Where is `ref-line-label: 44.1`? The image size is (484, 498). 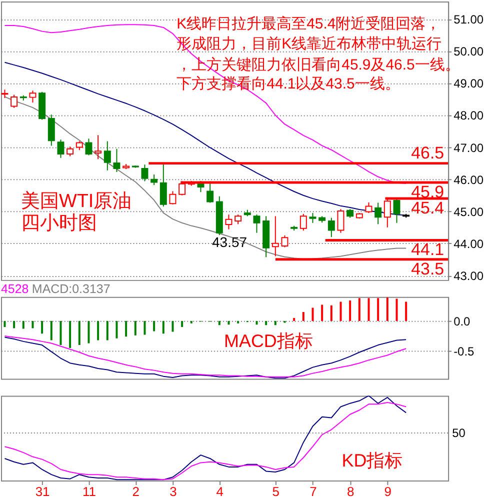
ref-line-label: 44.1 is located at coordinates (427, 250).